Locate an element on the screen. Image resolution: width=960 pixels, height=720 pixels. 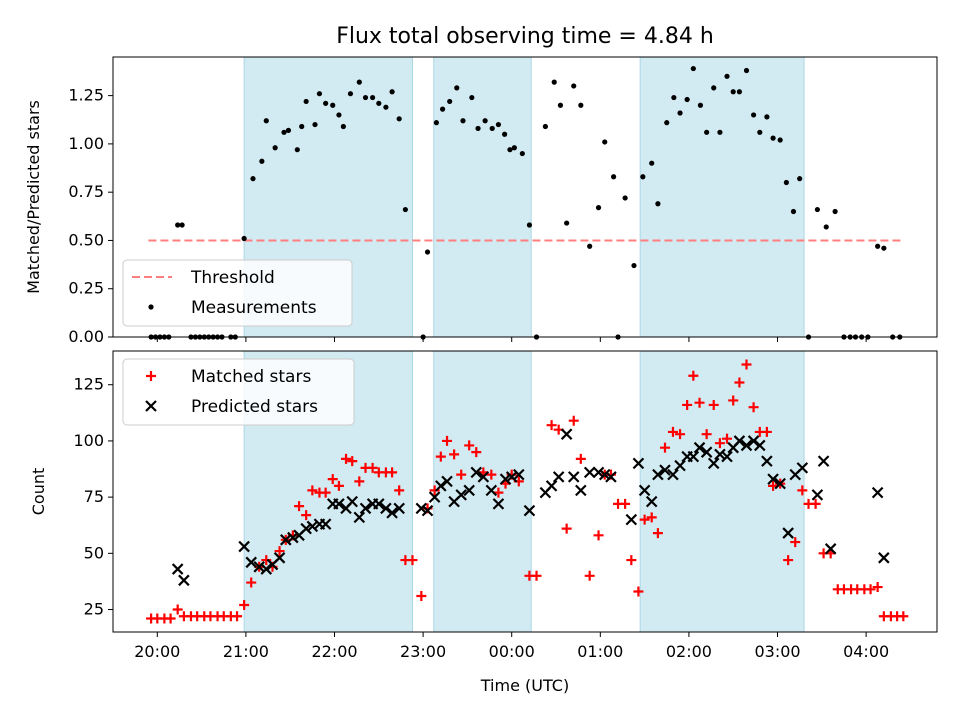
legend-measurements-swatch is located at coordinates (151, 307).